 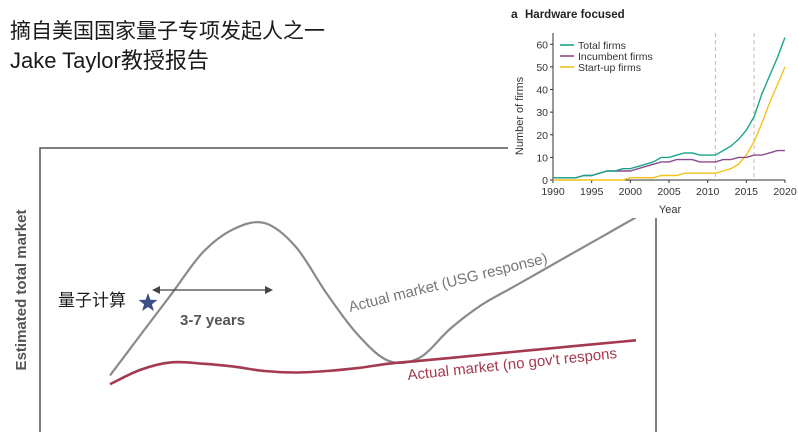 I want to click on inset-x-tick-label: 1990, so click(x=553, y=192).